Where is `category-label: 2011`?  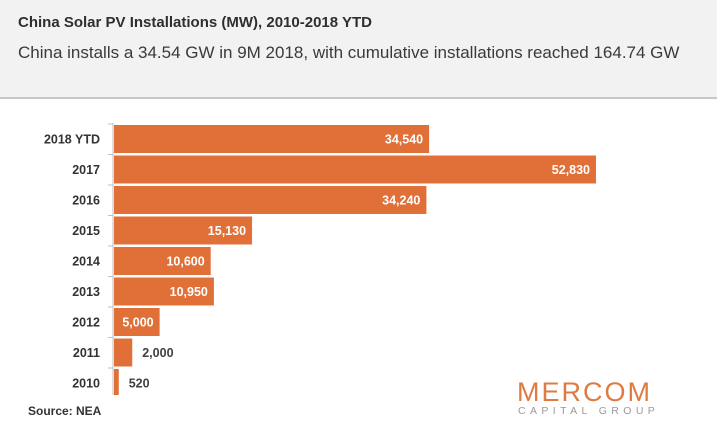
category-label: 2011 is located at coordinates (86, 353).